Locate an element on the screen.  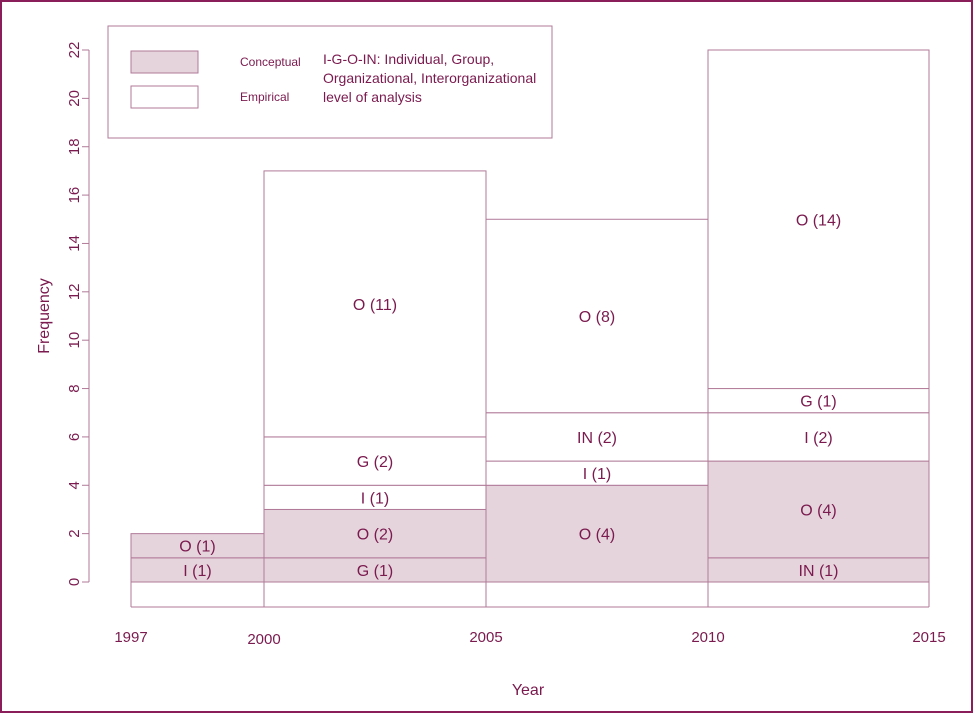
legend-swatch-conceptual is located at coordinates (164, 62).